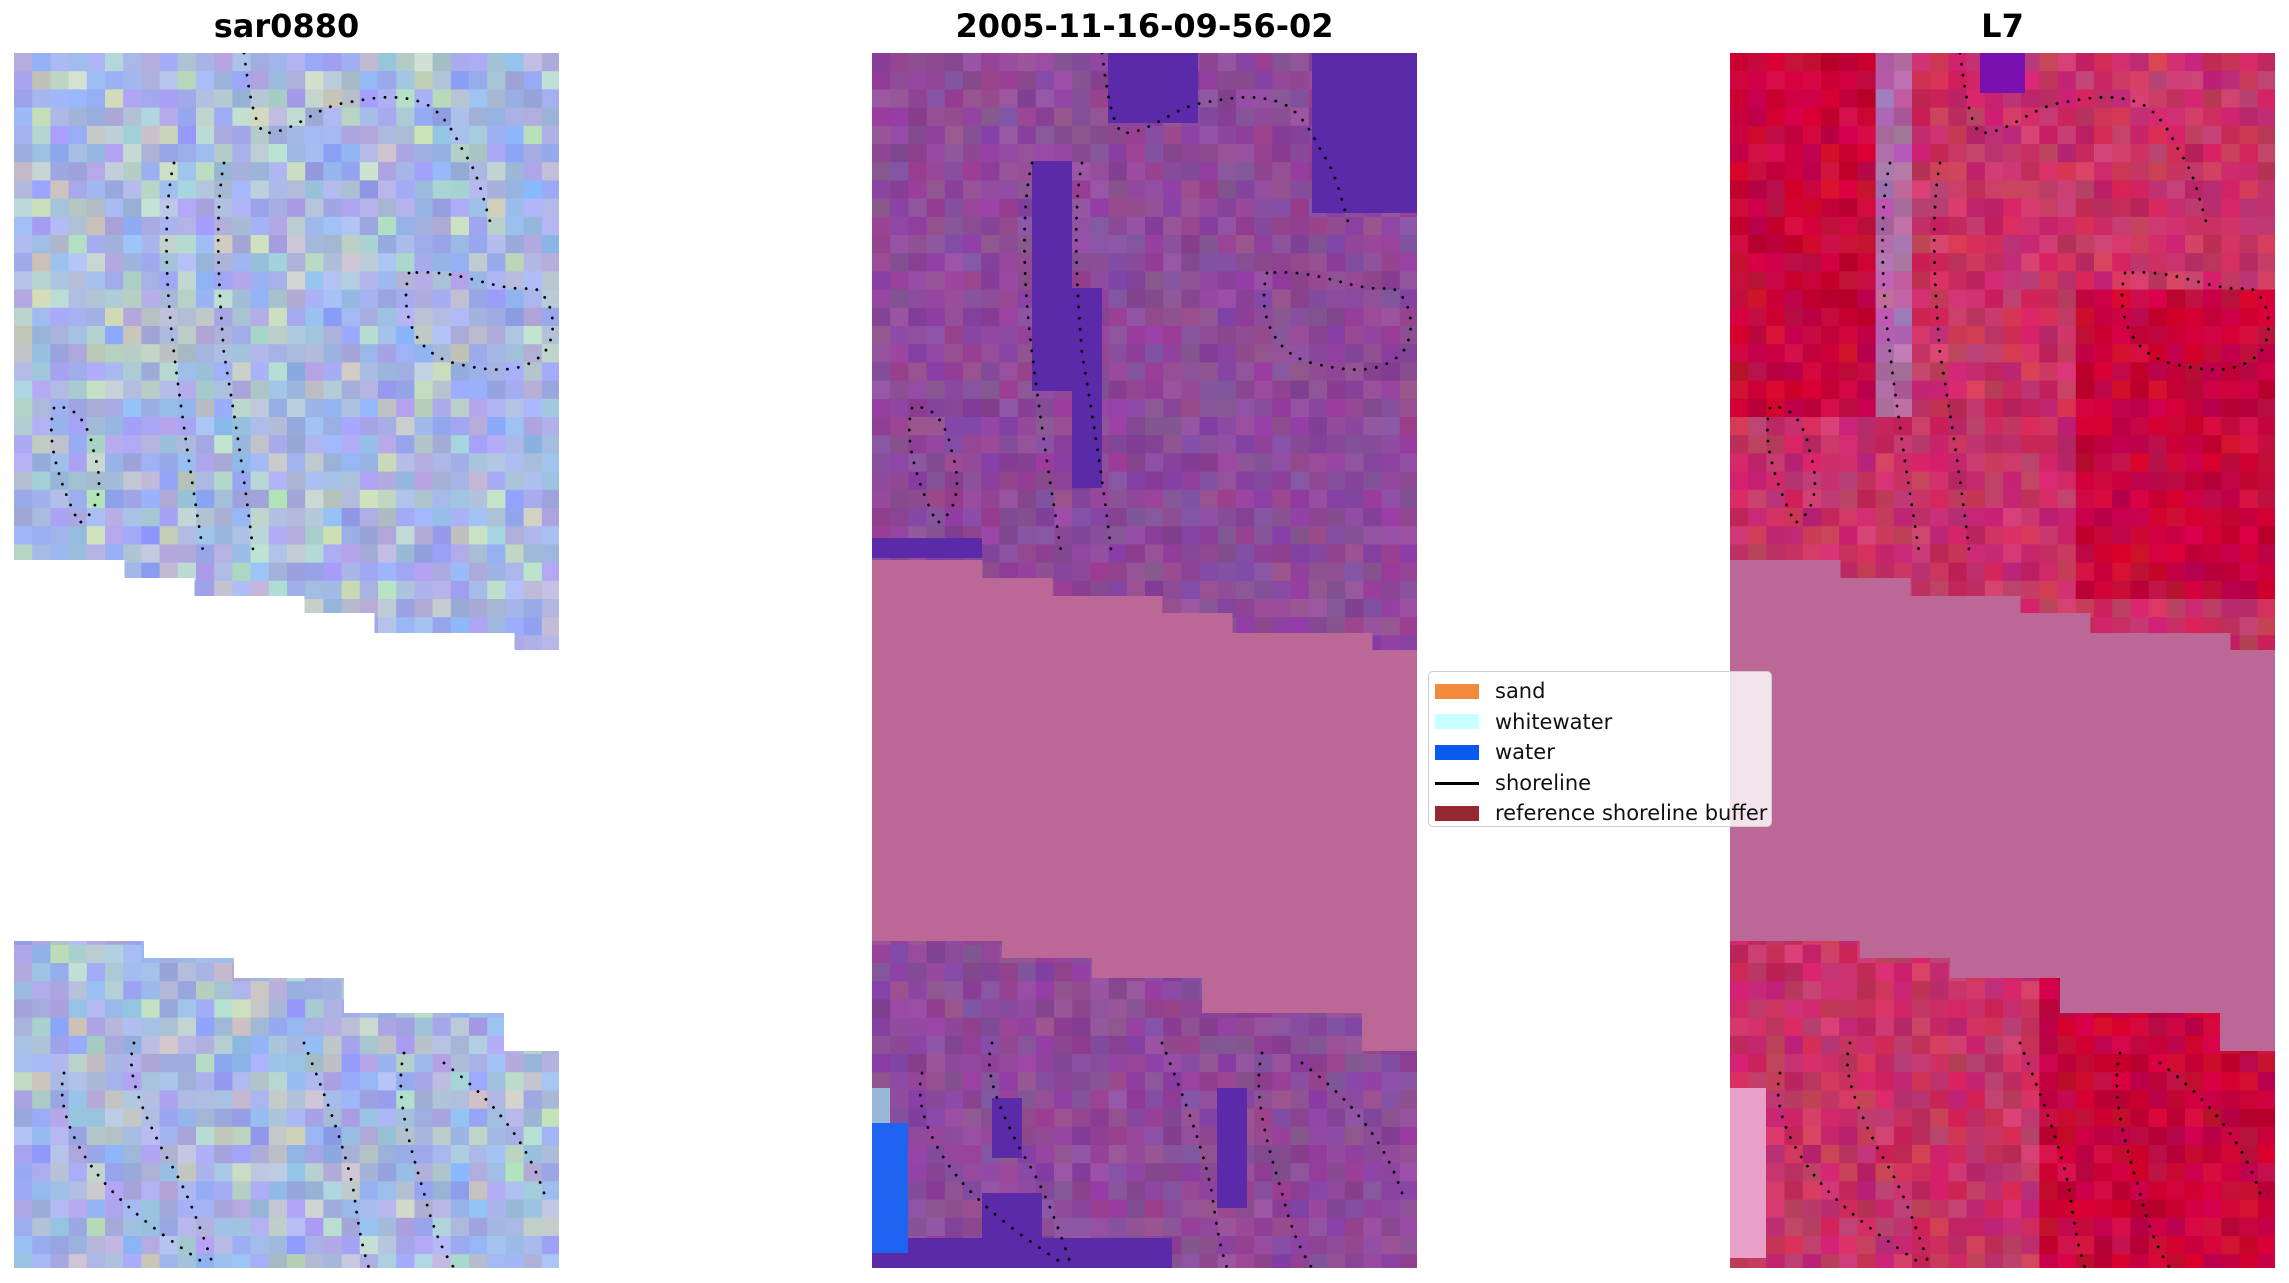 Image resolution: width=2289 pixels, height=1283 pixels. Describe the element at coordinates (1457, 782) in the screenshot. I see `shoreline-line-swatch` at that location.